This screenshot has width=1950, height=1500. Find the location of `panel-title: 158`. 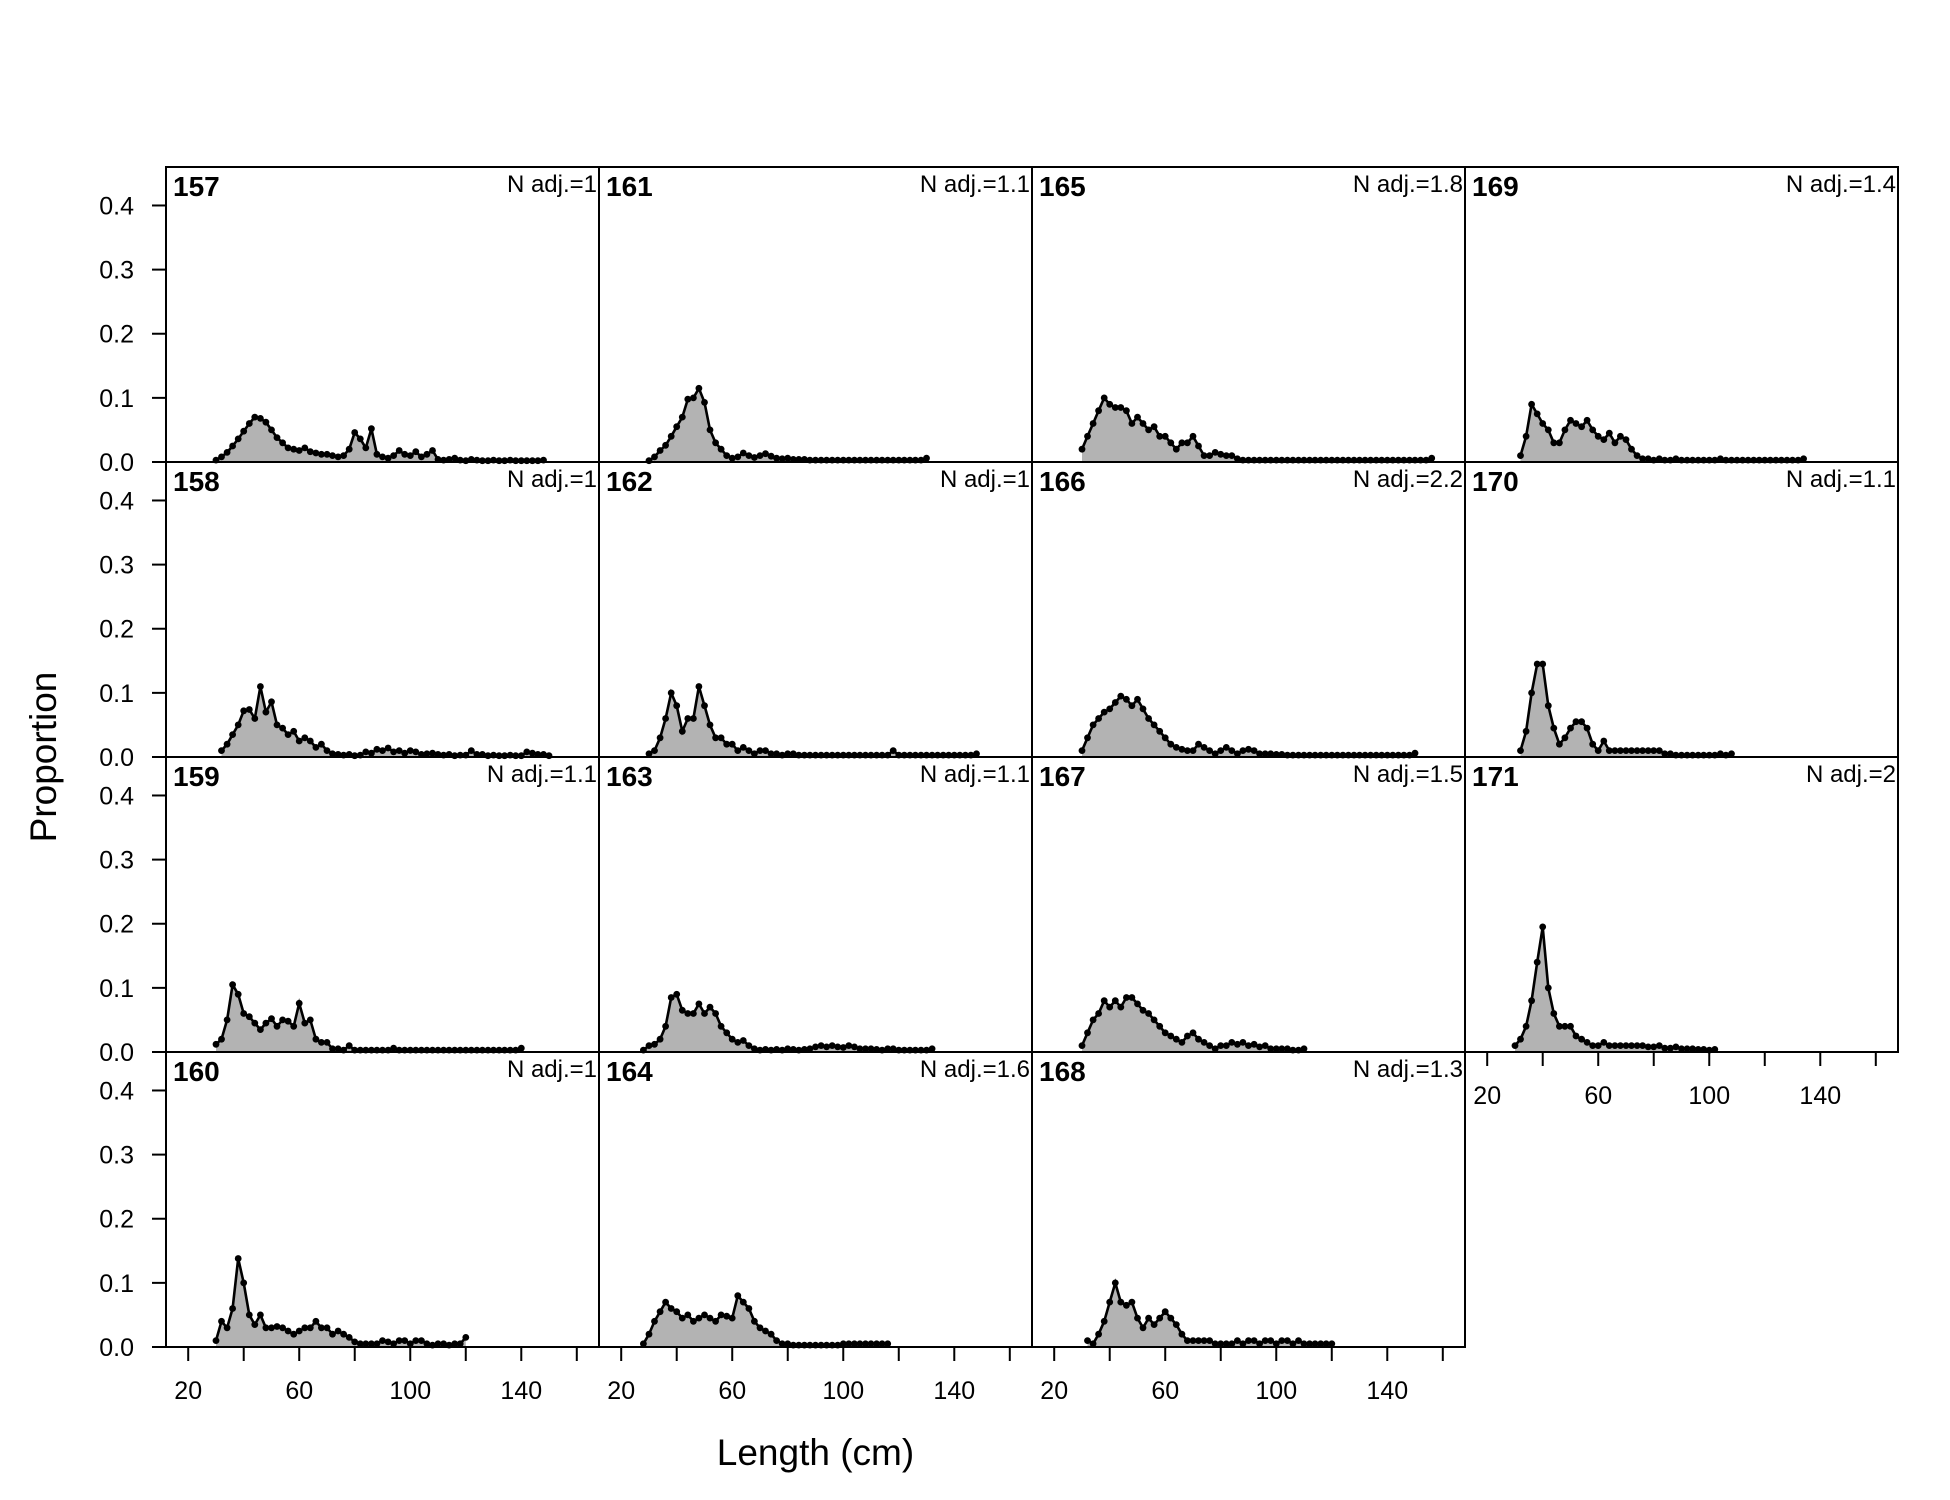

panel-title: 158 is located at coordinates (196, 481).